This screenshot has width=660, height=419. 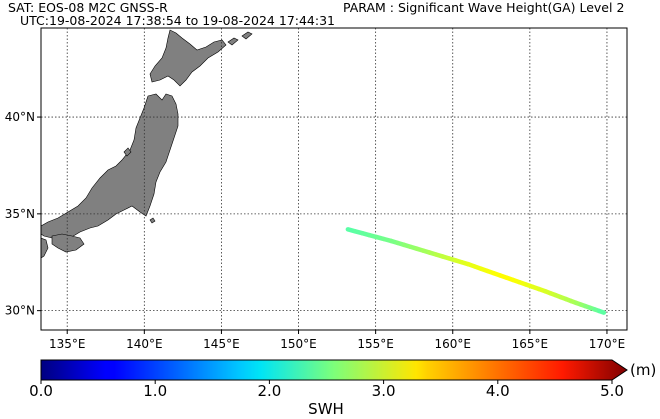 I want to click on lat-tick-label: 35°N, so click(x=20, y=214).